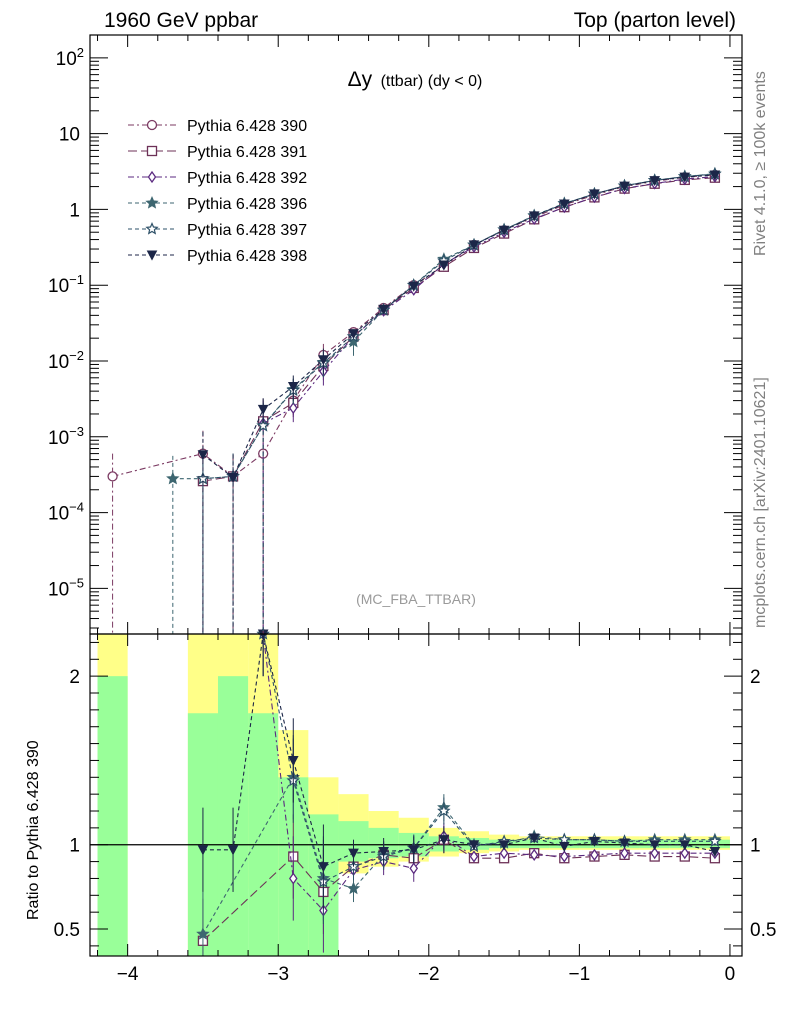 This screenshot has width=786, height=1024. I want to click on ratio-y-tick-label-left: 2, so click(74, 677).